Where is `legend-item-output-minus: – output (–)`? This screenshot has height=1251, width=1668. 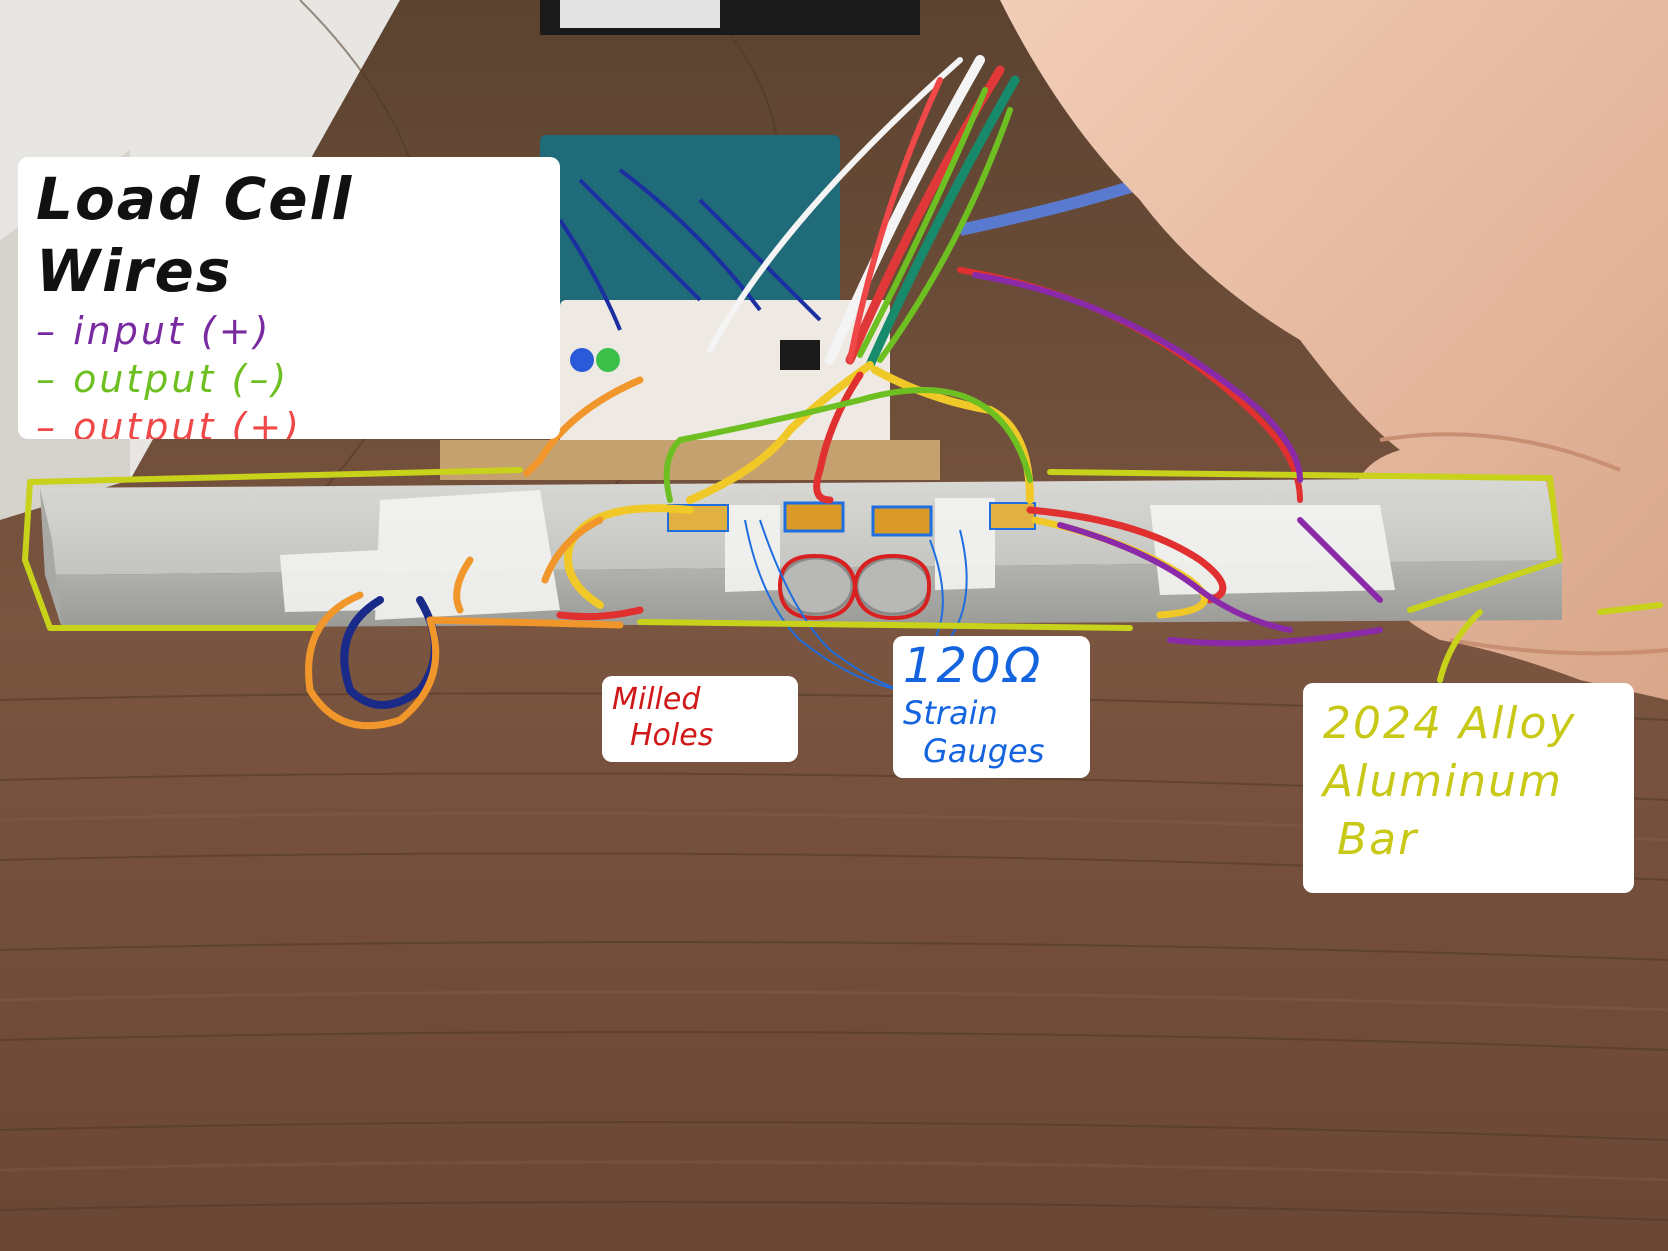
legend-item-output-minus: – output (–) is located at coordinates (163, 379).